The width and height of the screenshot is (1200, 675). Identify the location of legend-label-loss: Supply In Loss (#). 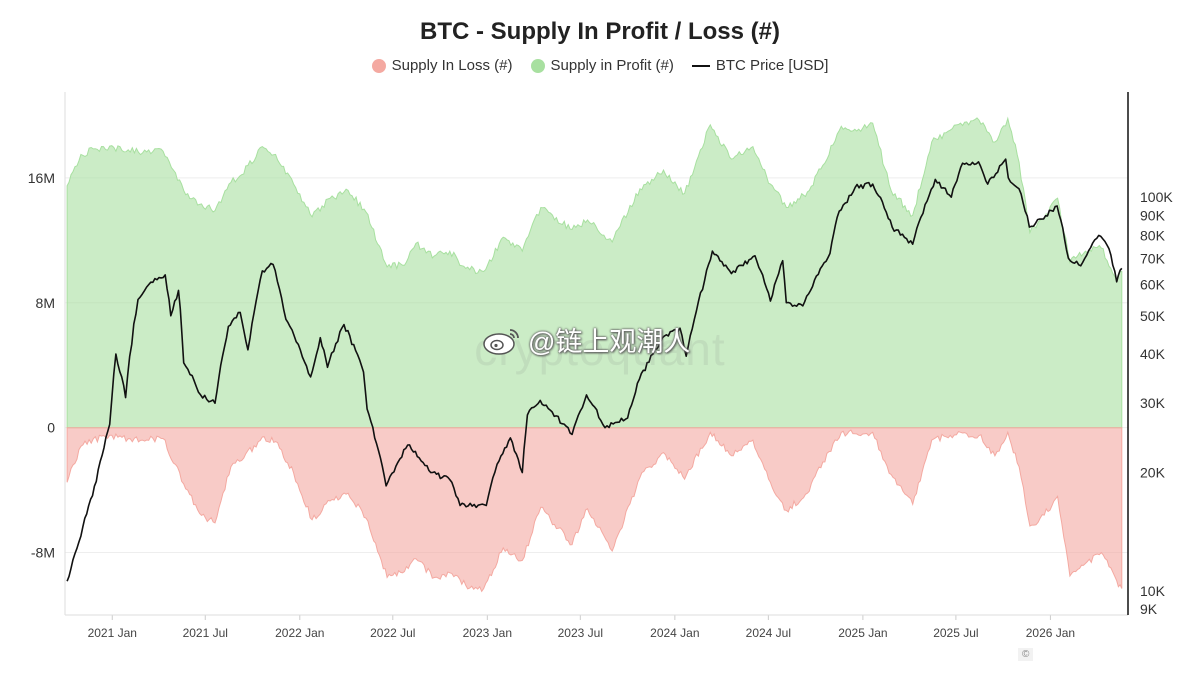
(452, 65).